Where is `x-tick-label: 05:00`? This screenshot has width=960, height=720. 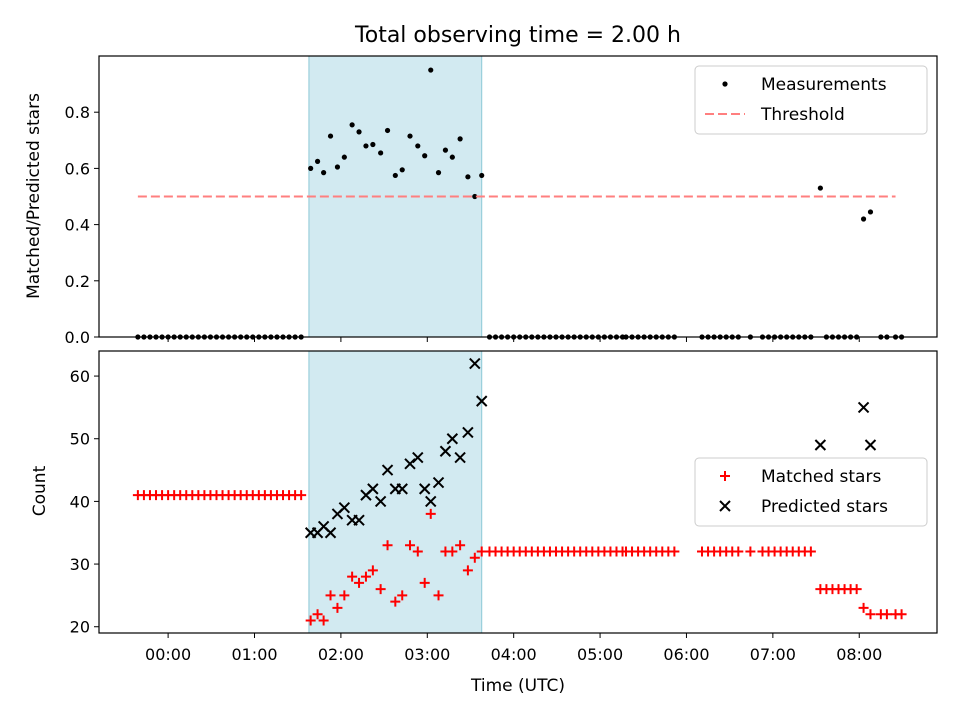 x-tick-label: 05:00 is located at coordinates (600, 654).